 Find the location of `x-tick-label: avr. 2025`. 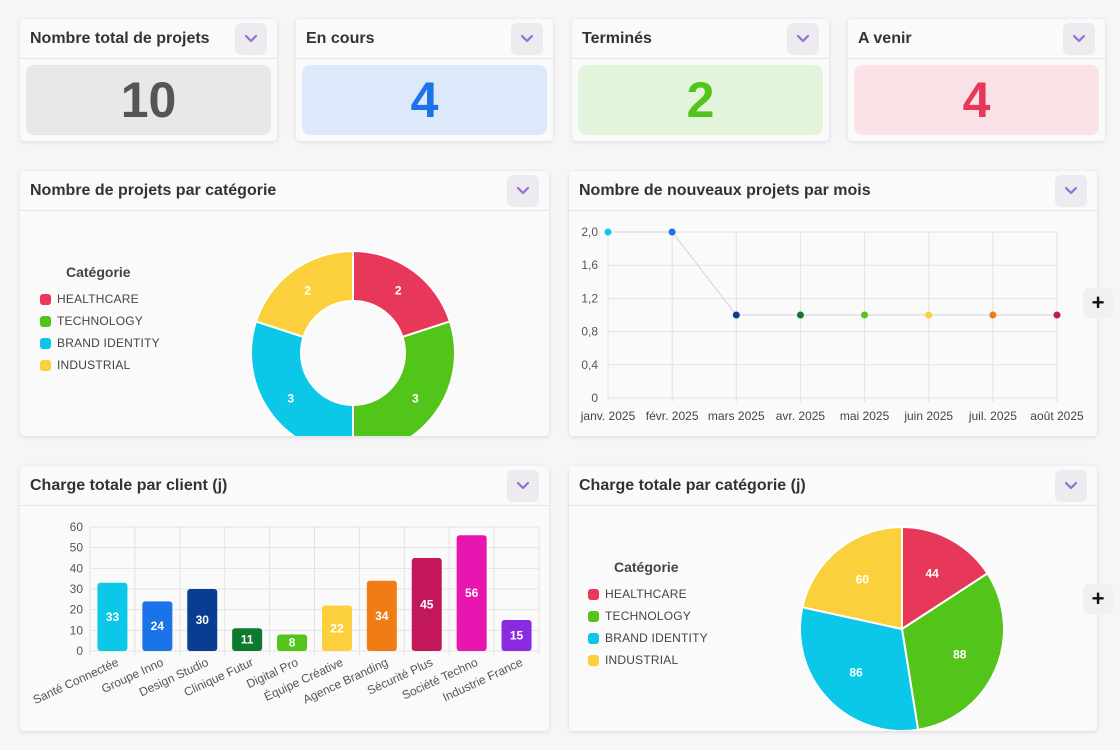

x-tick-label: avr. 2025 is located at coordinates (801, 416).